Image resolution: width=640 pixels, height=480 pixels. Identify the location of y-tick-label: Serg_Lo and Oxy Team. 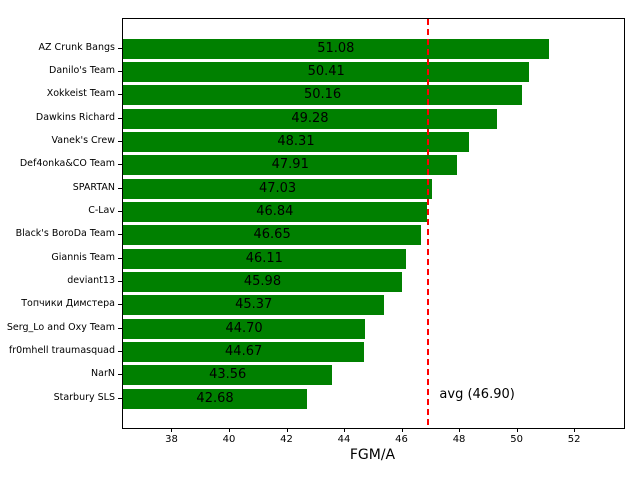
(60, 327).